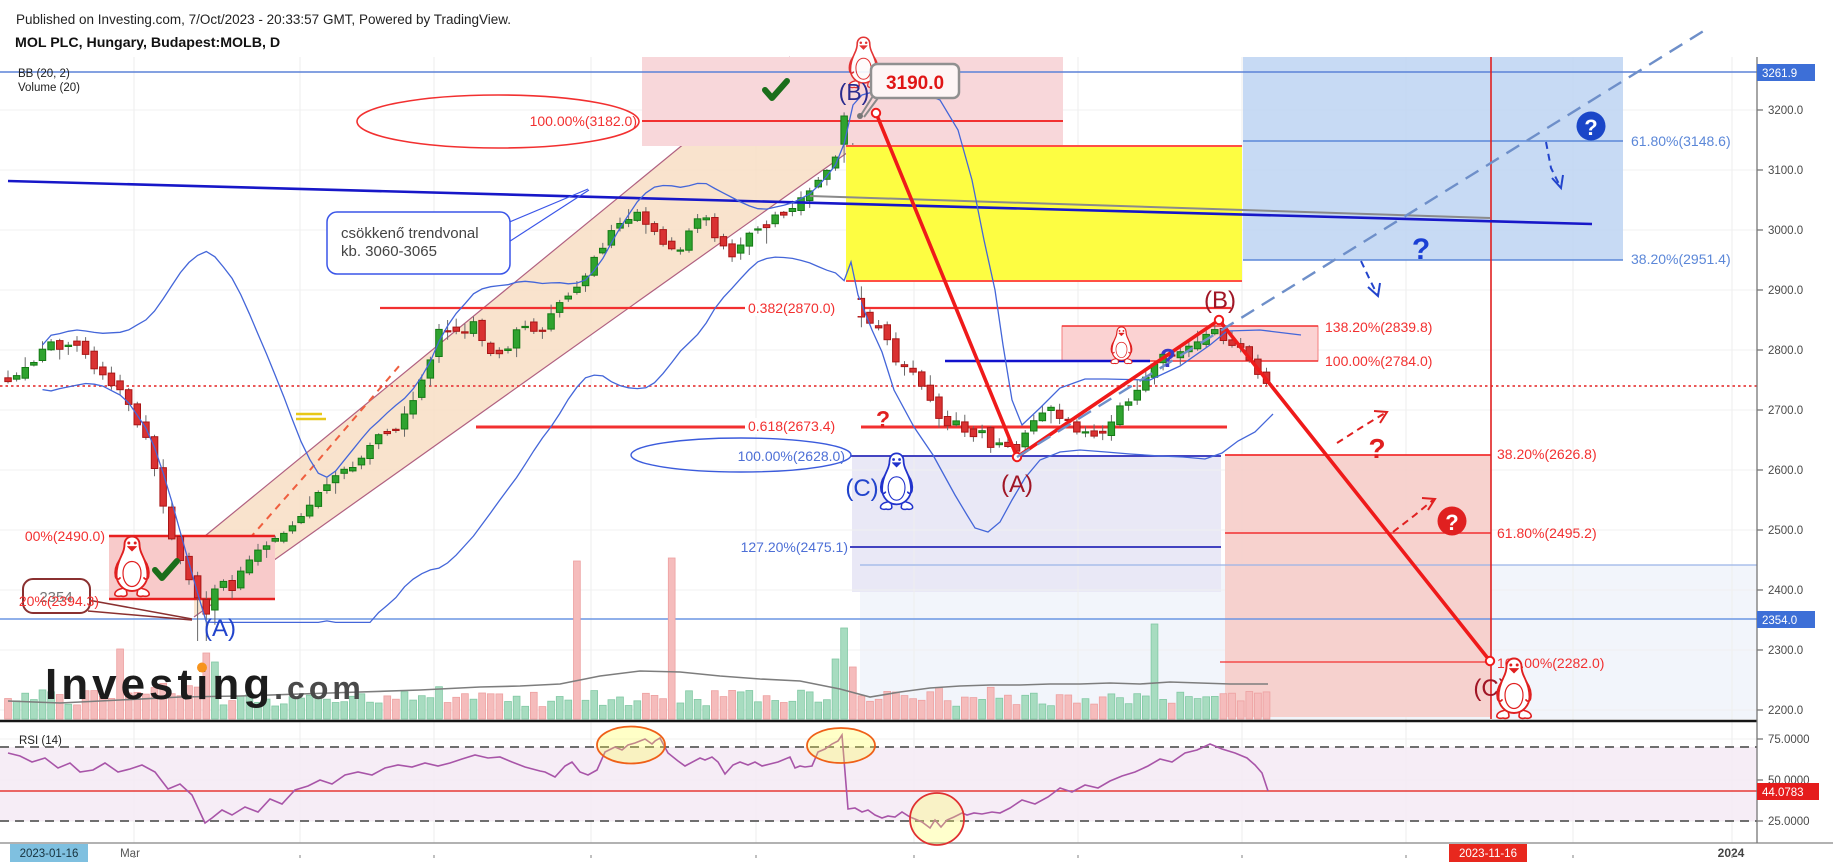 Image resolution: width=1833 pixels, height=865 pixels. I want to click on svg-text: 2300.0, so click(1785, 651).